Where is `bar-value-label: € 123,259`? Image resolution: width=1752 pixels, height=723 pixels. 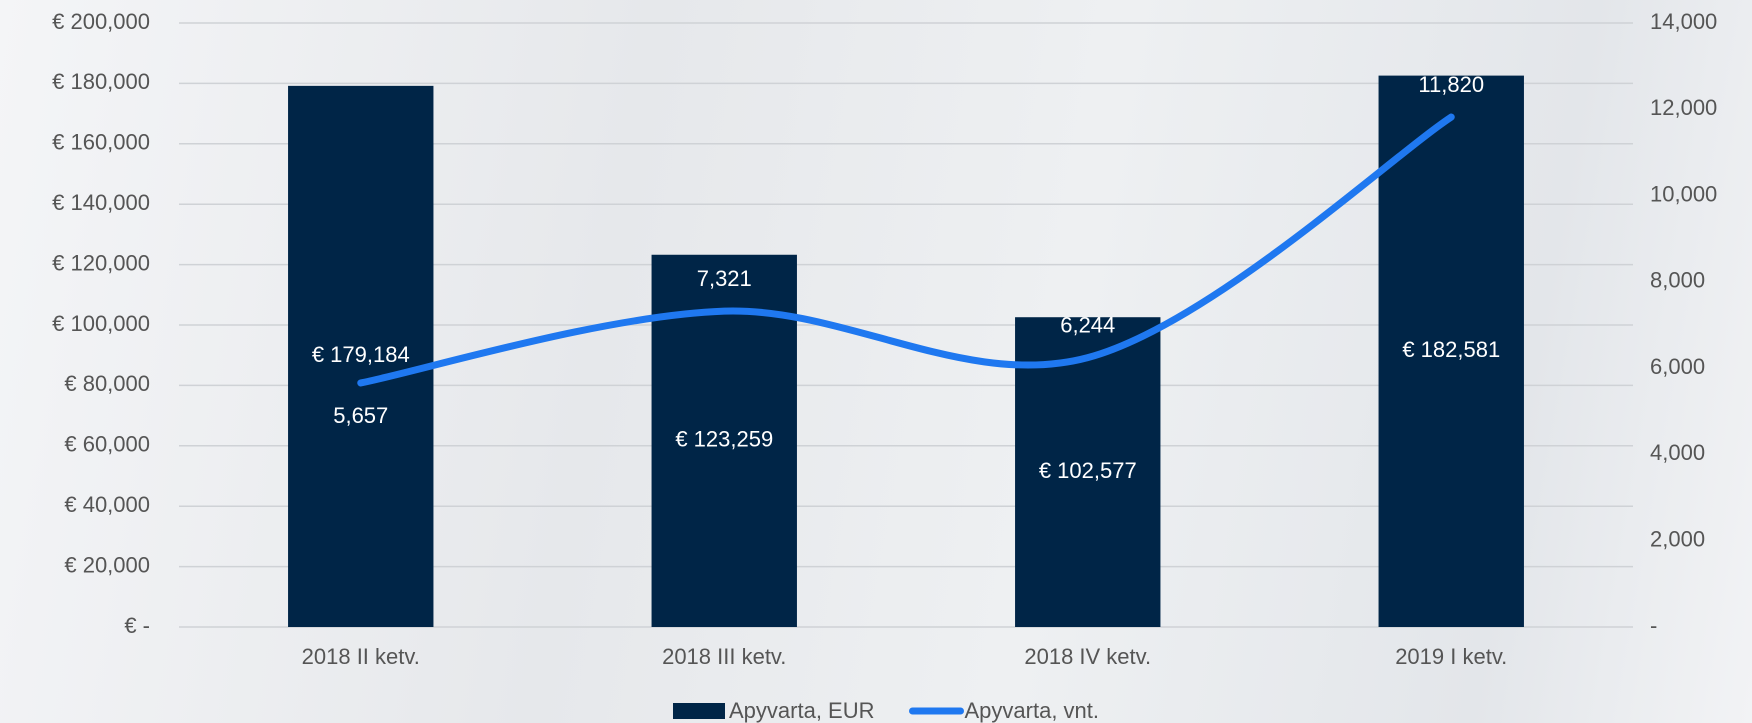
bar-value-label: € 123,259 is located at coordinates (724, 439).